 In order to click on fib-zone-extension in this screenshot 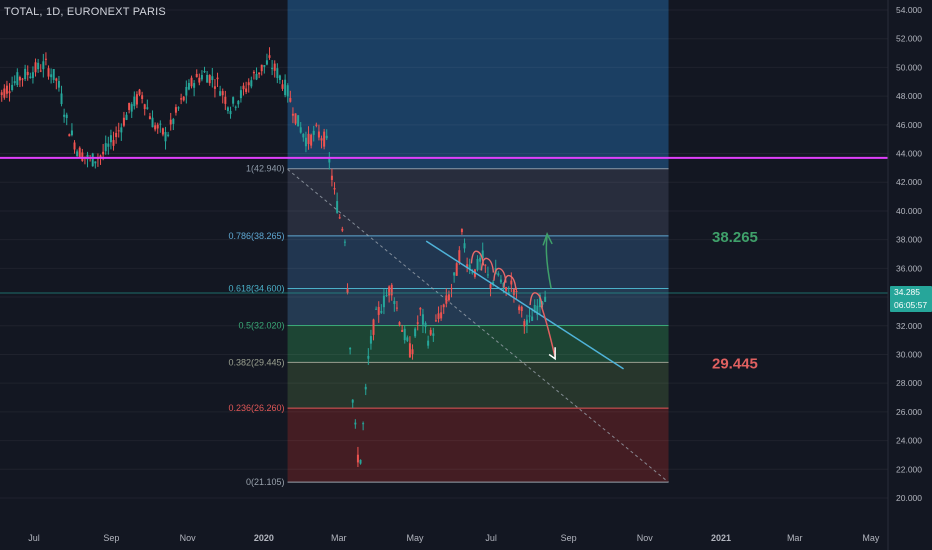, I will do `click(478, 84)`.